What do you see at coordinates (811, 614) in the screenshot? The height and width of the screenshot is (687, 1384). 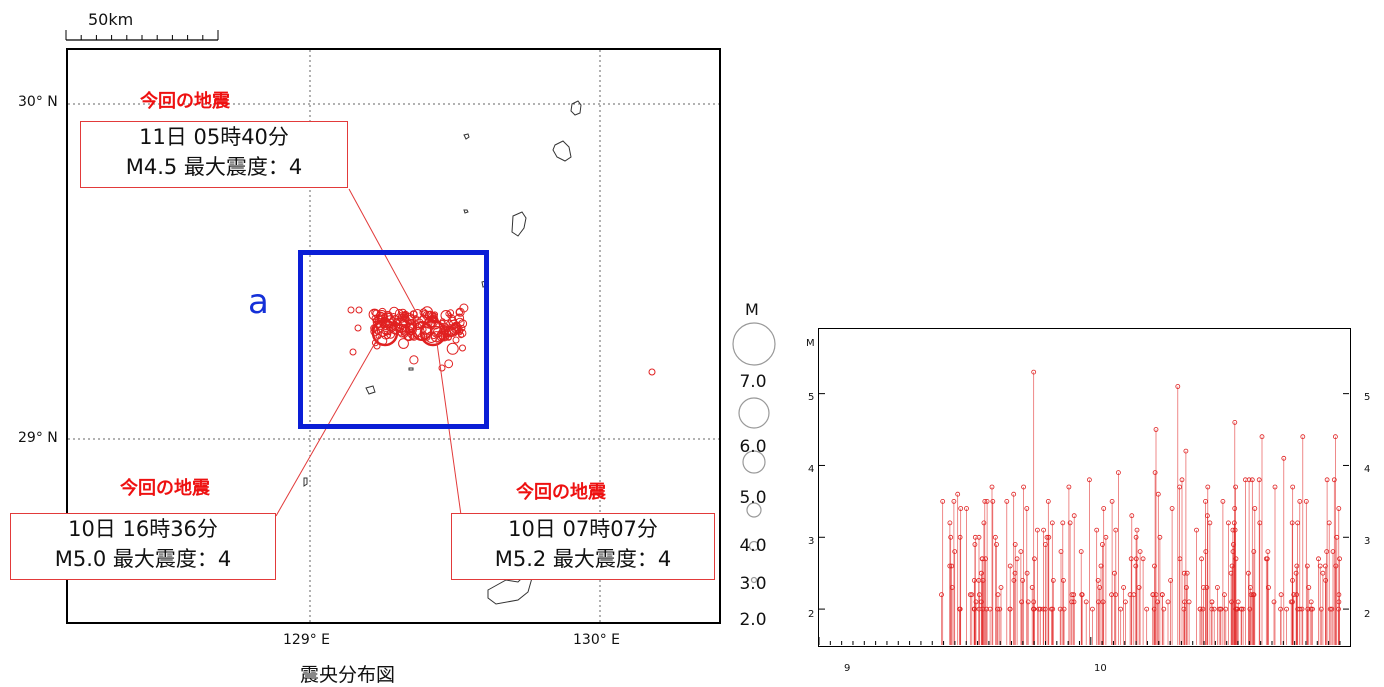 I see `ts-ytick-left-2: 2` at bounding box center [811, 614].